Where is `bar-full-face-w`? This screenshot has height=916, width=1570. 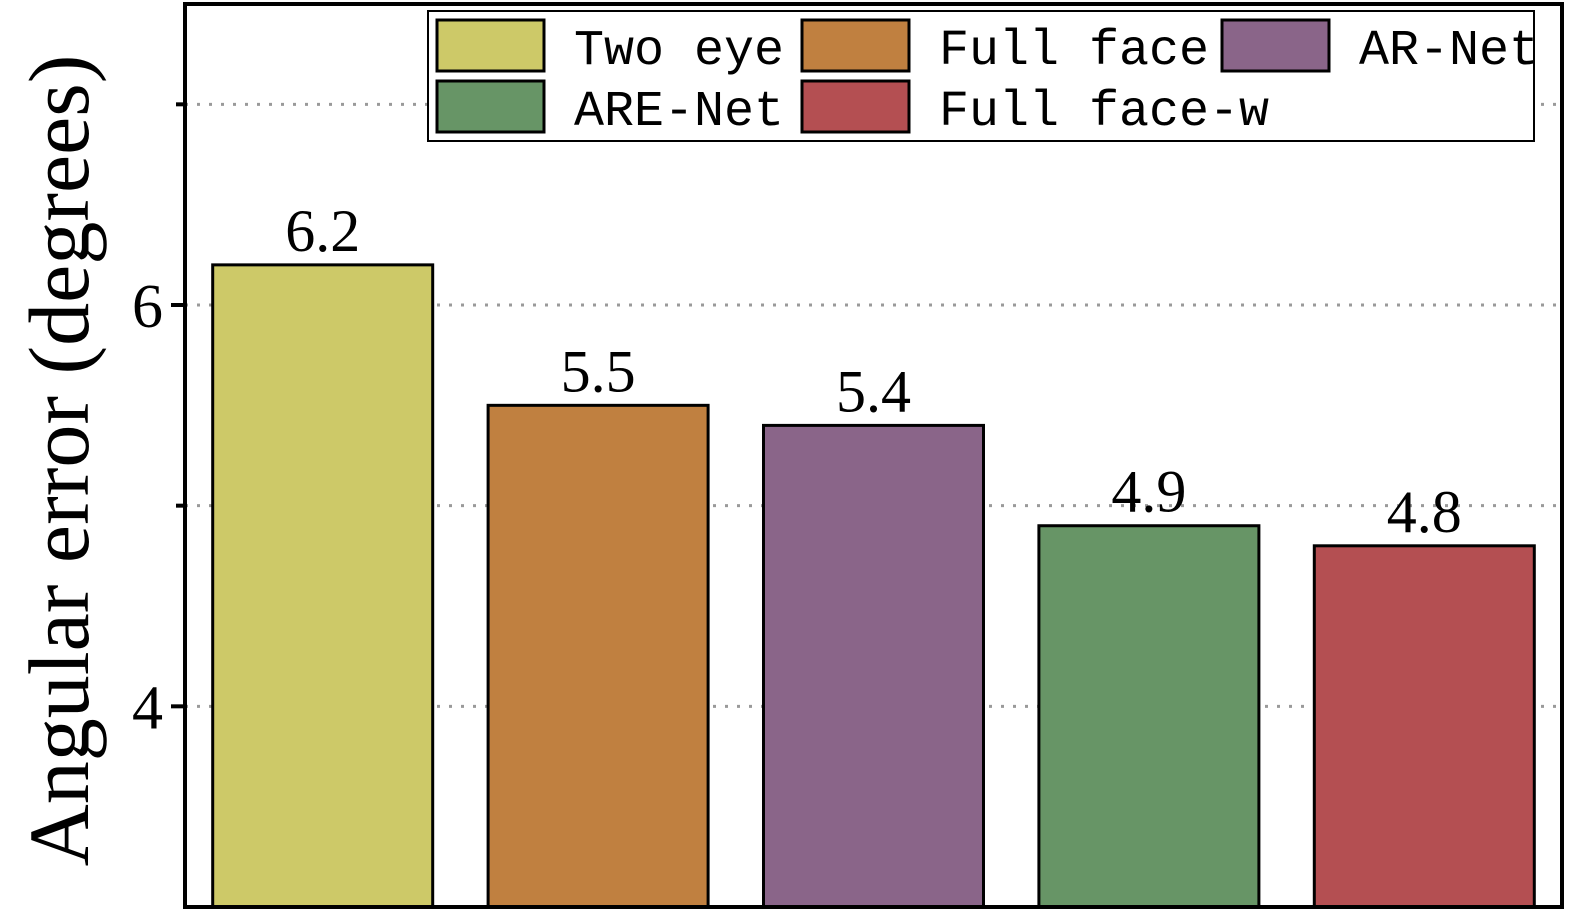 bar-full-face-w is located at coordinates (1424, 726).